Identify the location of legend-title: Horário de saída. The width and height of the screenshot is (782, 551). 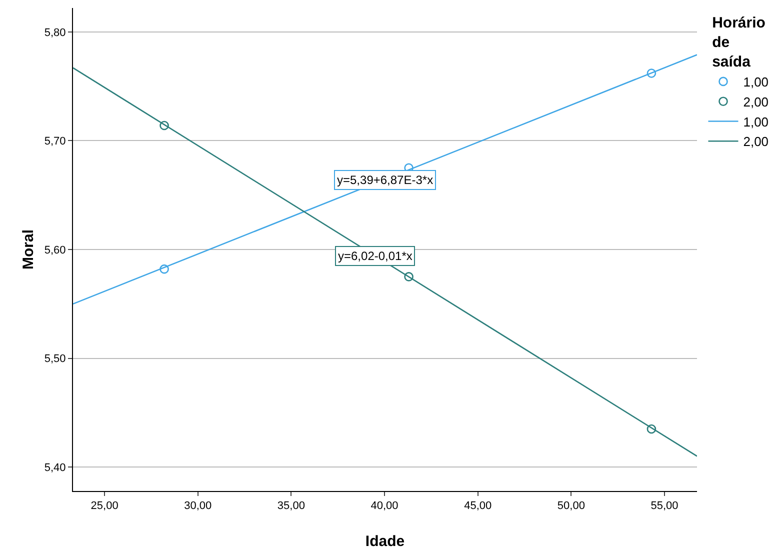
(739, 42).